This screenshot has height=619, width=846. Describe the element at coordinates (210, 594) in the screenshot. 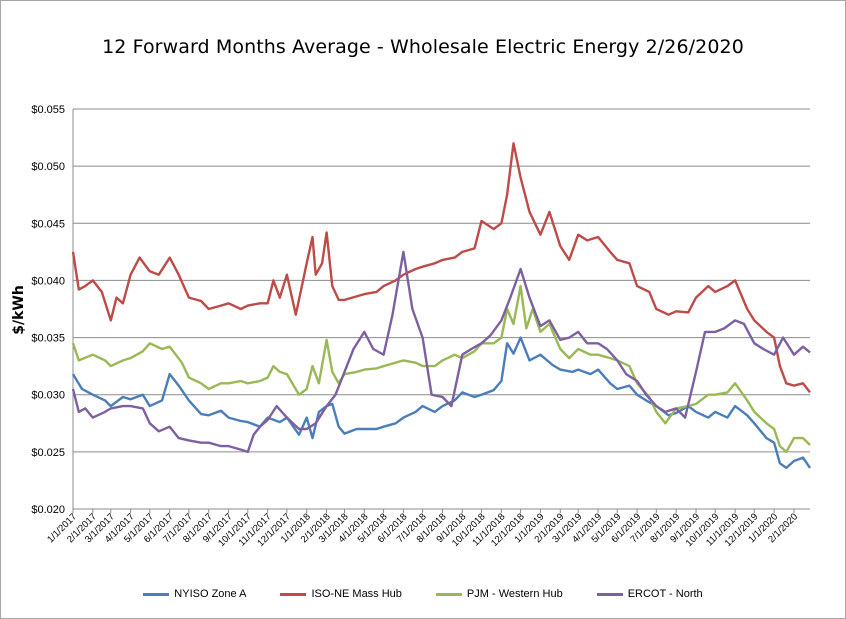

I see `legend-label: NYISO Zone A` at that location.